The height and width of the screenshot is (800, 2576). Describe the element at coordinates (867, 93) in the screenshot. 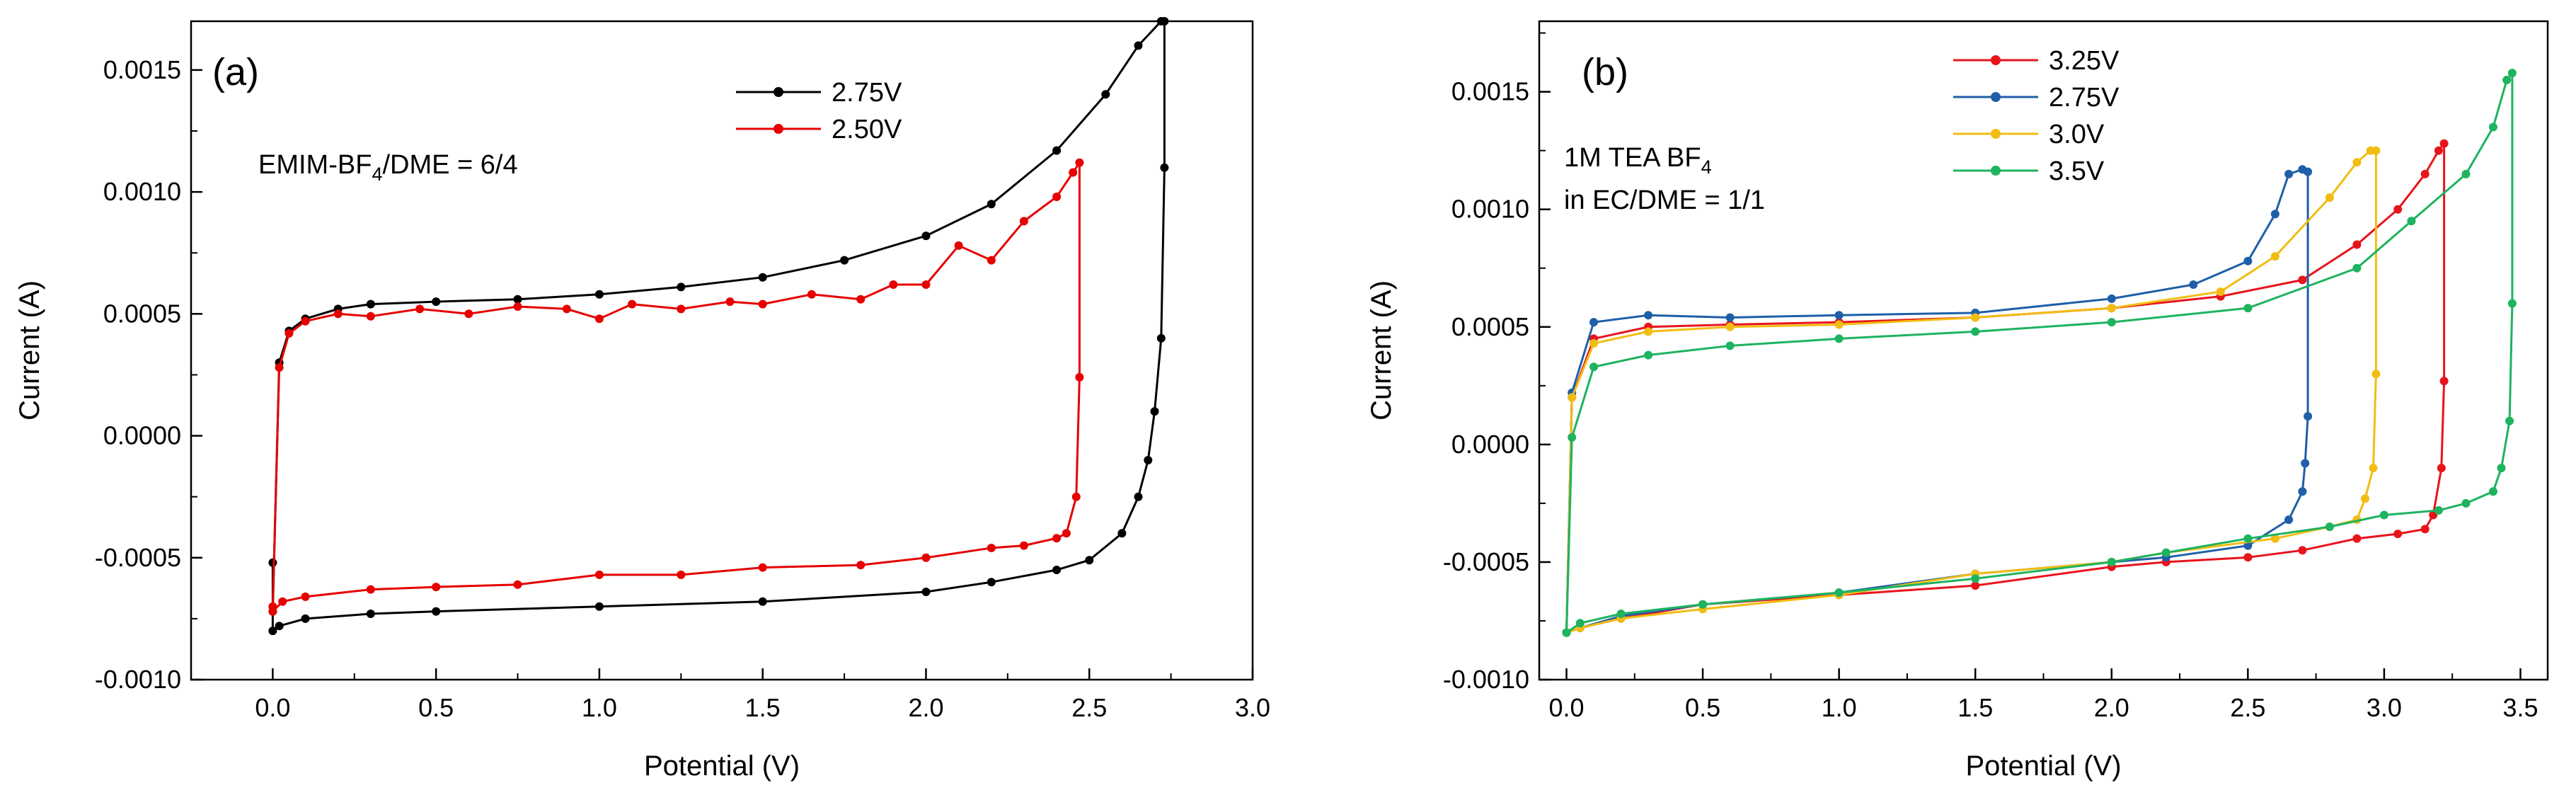

I see `legend-label: 2.75V` at that location.